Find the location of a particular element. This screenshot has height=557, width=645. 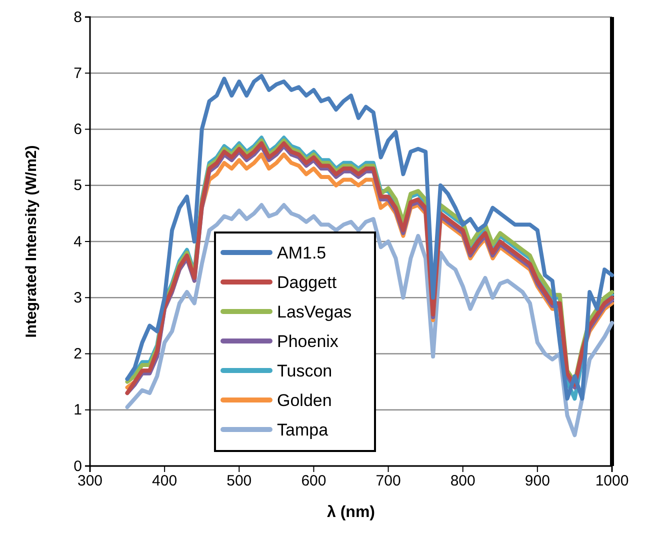

x-tick-label: 900 is located at coordinates (537, 481).